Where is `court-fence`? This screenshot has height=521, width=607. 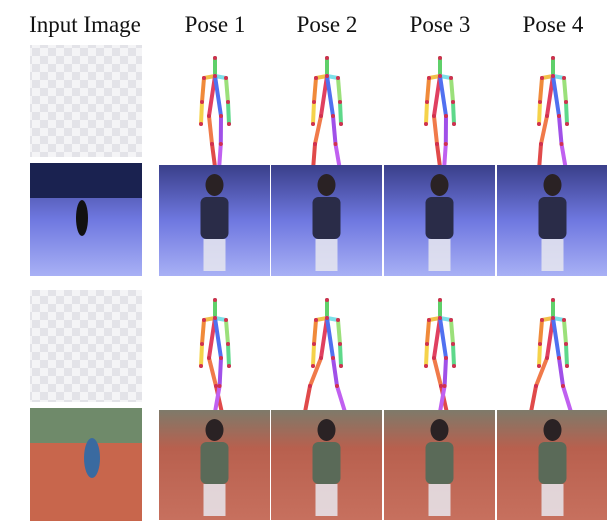
court-fence is located at coordinates (86, 425).